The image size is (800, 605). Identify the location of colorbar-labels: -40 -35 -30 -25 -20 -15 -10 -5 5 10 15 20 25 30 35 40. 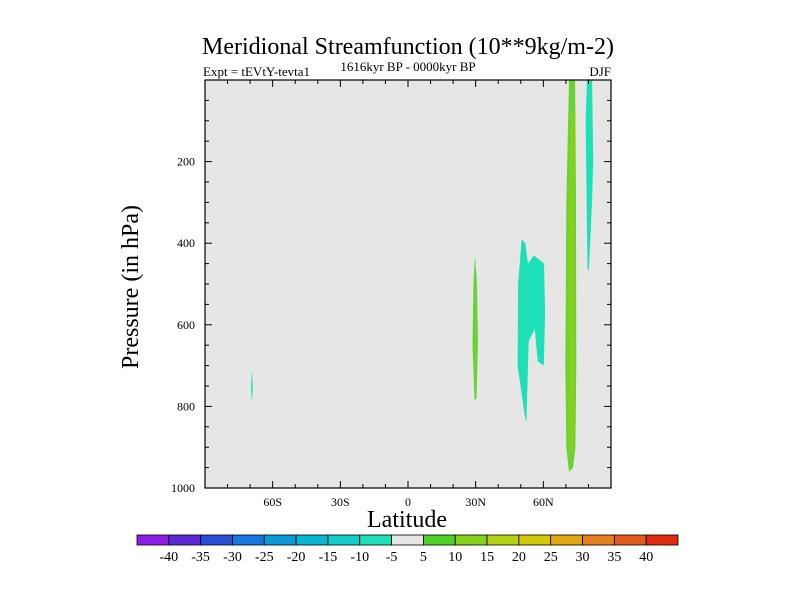
(406, 557).